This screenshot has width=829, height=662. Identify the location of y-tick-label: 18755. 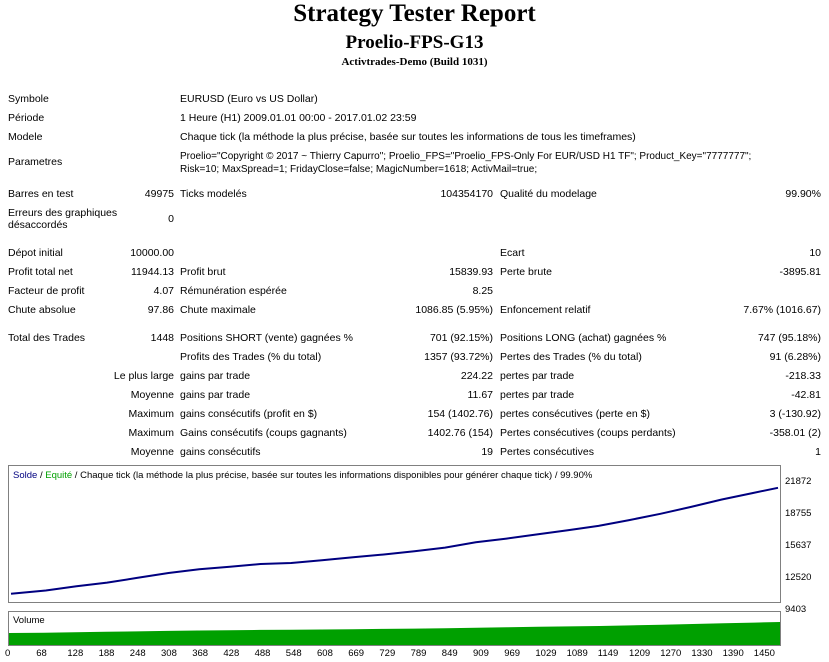
(798, 513).